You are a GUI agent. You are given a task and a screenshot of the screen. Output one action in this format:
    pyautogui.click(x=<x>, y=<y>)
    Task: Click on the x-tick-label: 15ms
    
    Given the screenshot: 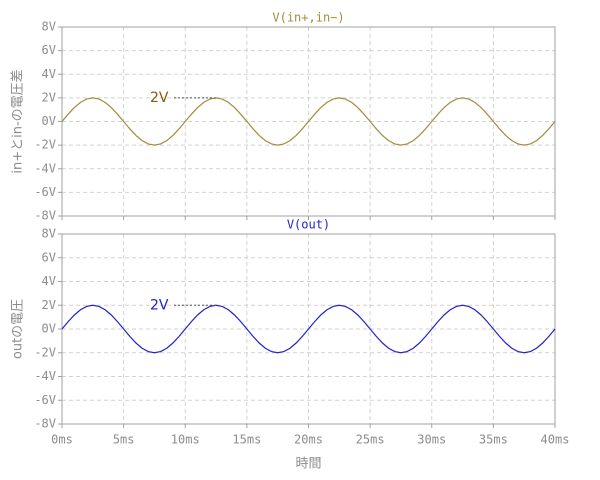 What is the action you would take?
    pyautogui.click(x=246, y=440)
    